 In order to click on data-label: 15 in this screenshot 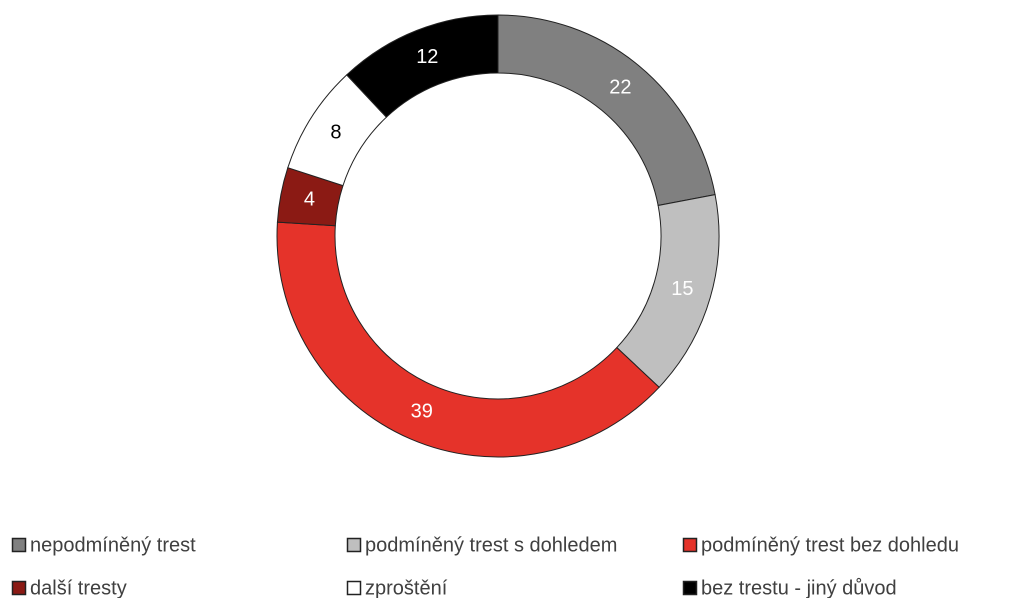, I will do `click(682, 289)`.